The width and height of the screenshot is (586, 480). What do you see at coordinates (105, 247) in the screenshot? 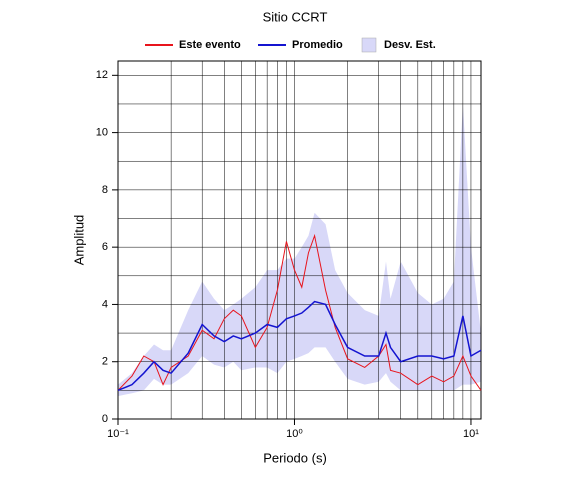
I see `y-tick-label: 6` at bounding box center [105, 247].